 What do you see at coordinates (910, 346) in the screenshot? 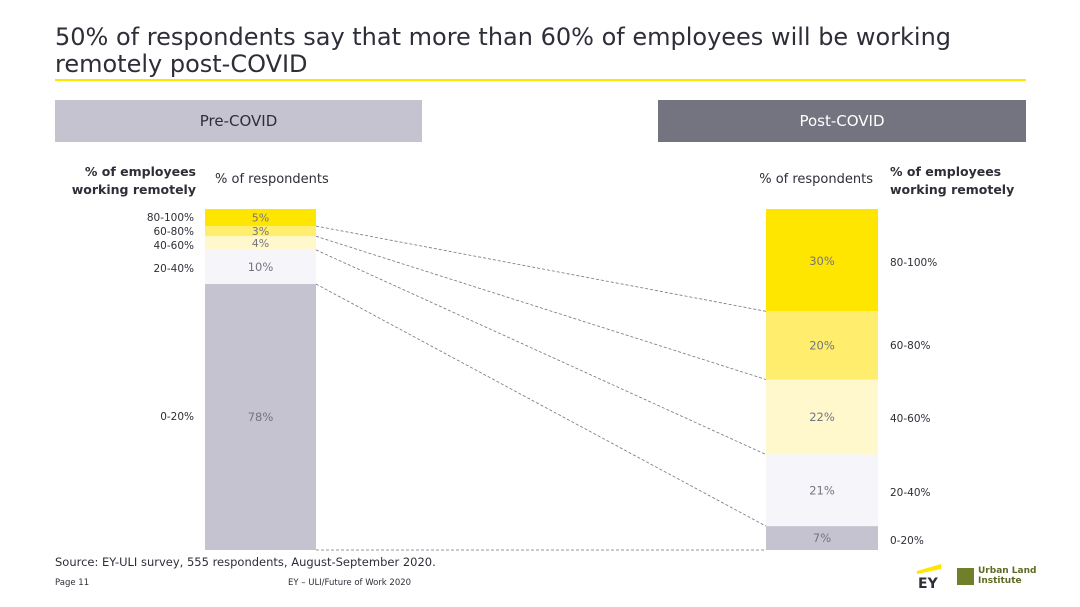
I see `post-category-label-60-80: 60-80%` at bounding box center [910, 346].